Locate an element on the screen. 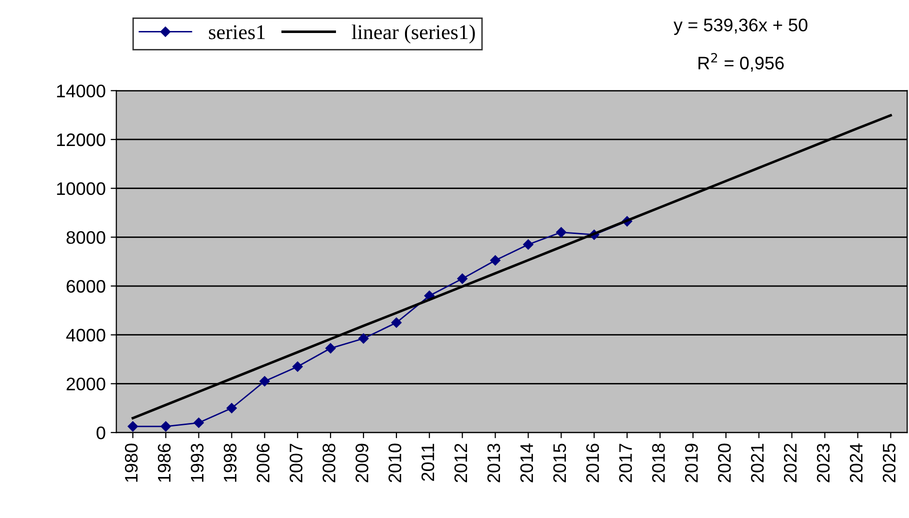 This screenshot has height=518, width=909. text: R$^{2}$ = 0,956 is located at coordinates (741, 62).